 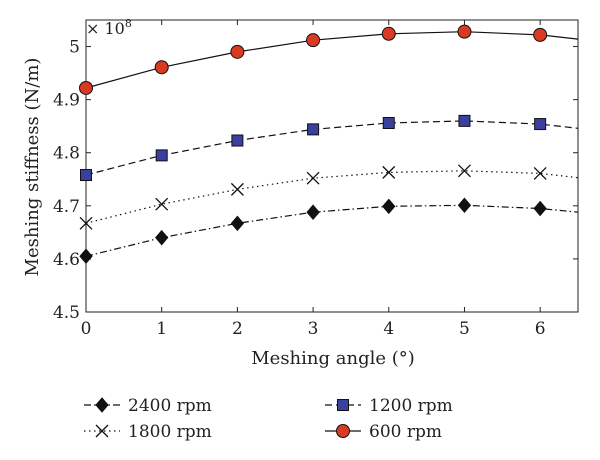 I want to click on legend-marker-600-rpm, so click(x=343, y=431).